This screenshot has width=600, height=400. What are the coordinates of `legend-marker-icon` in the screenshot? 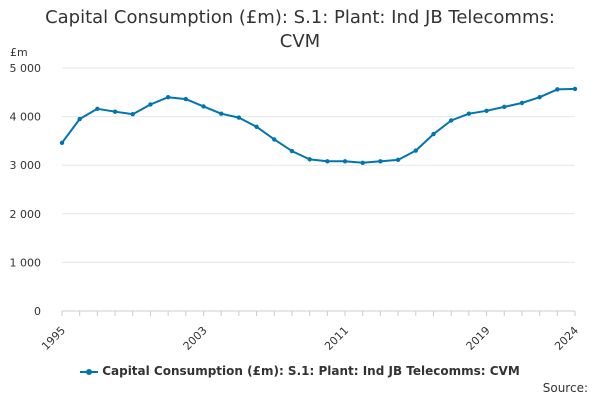 It's located at (89, 371).